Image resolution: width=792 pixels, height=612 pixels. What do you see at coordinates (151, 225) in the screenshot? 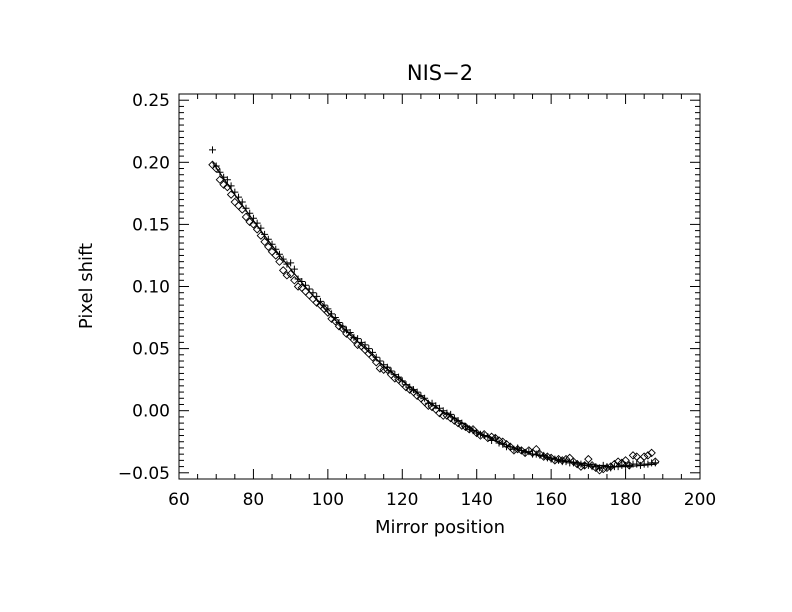
I see `y-tick-label: 0.15` at bounding box center [151, 225].